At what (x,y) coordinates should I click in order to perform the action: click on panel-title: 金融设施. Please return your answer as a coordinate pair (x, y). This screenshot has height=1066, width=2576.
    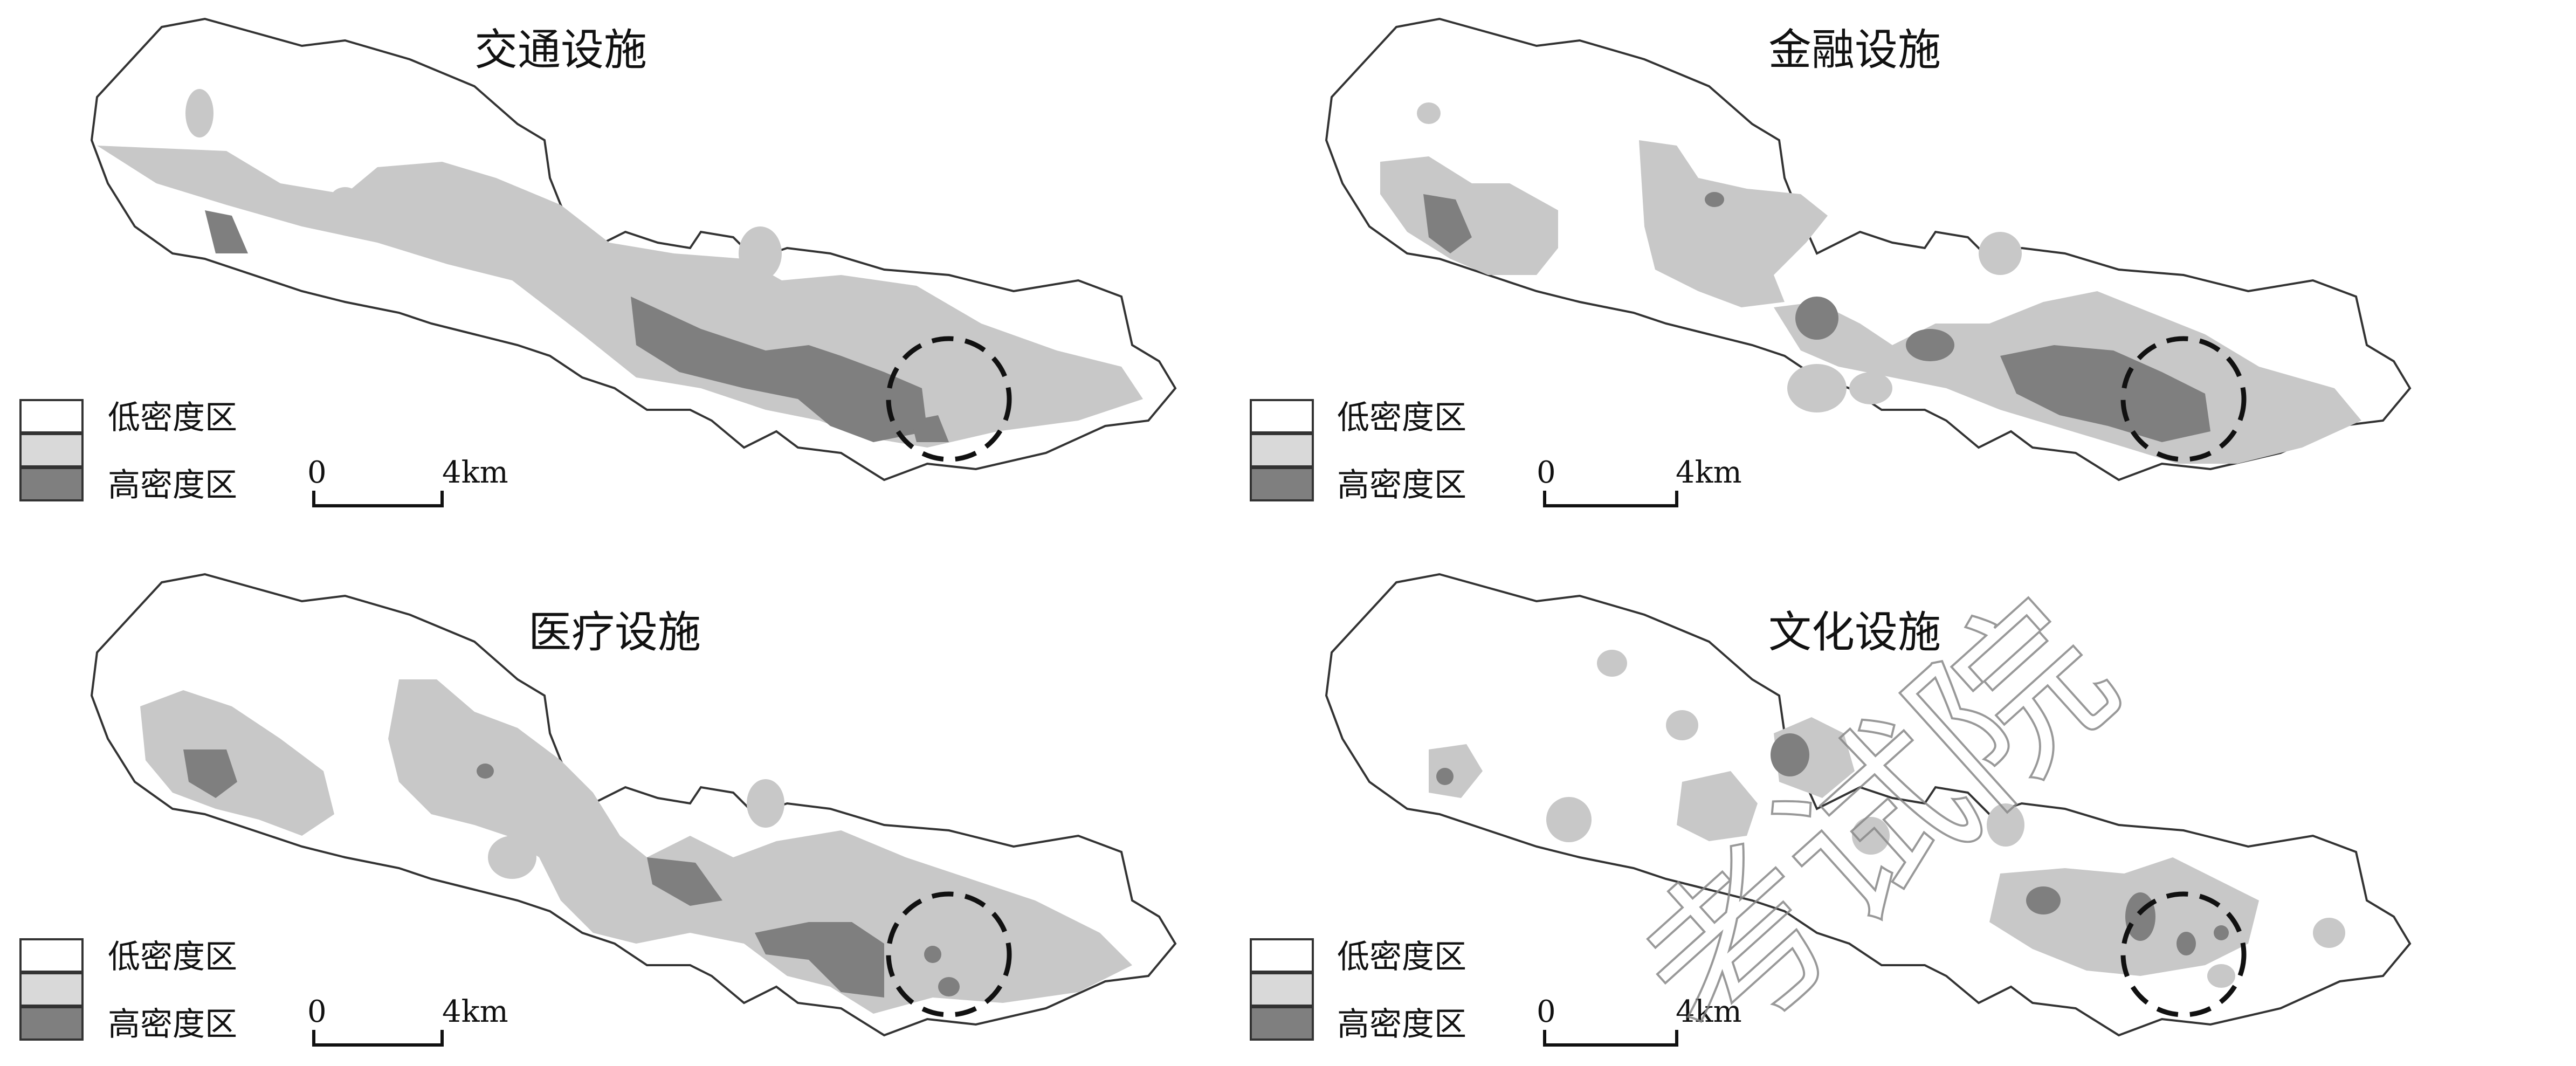
    Looking at the image, I should click on (1854, 50).